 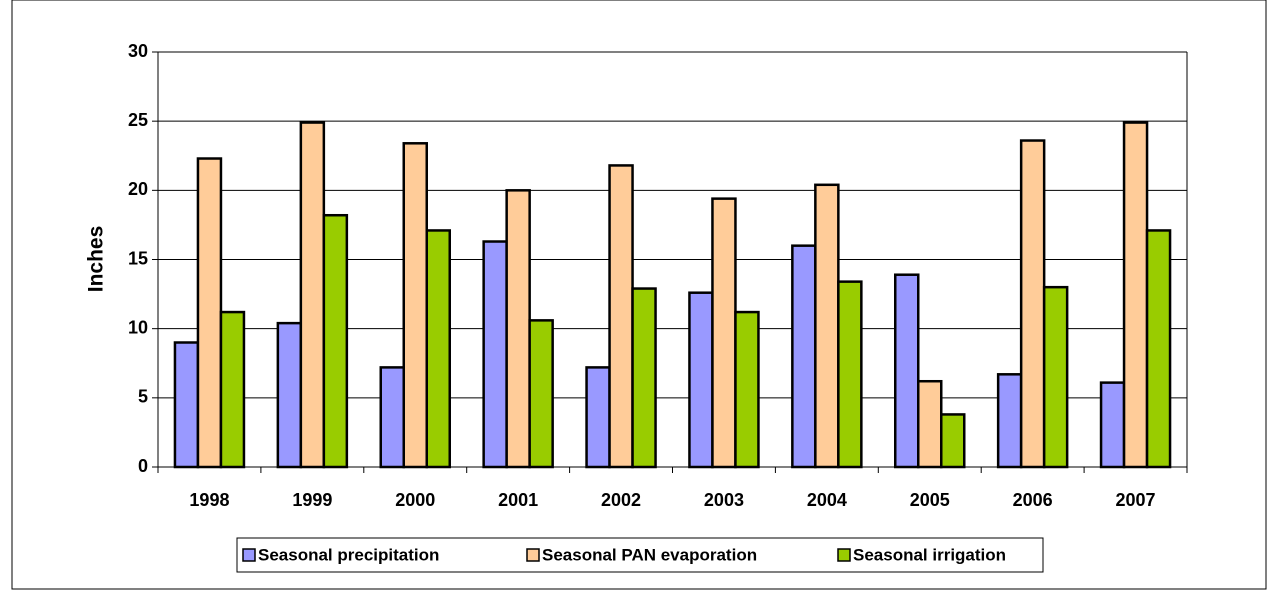 What do you see at coordinates (96, 259) in the screenshot?
I see `y-axis-label: Inches` at bounding box center [96, 259].